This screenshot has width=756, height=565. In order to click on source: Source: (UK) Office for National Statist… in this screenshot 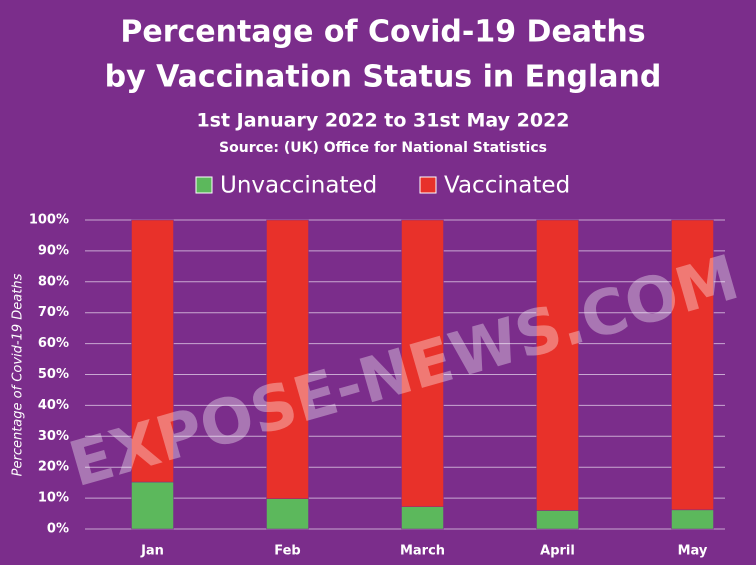, I will do `click(383, 148)`.